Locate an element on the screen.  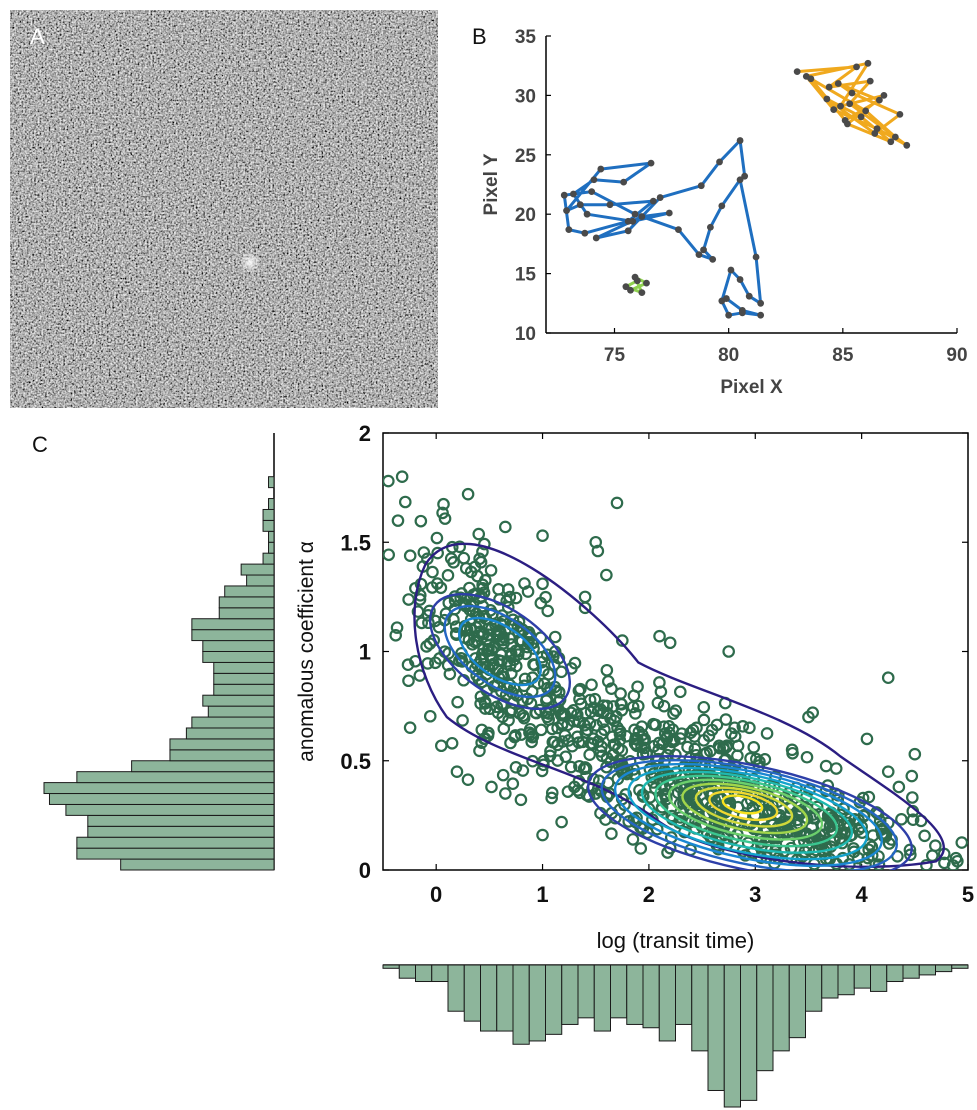
y-tick-label: 30 is located at coordinates (525, 96).